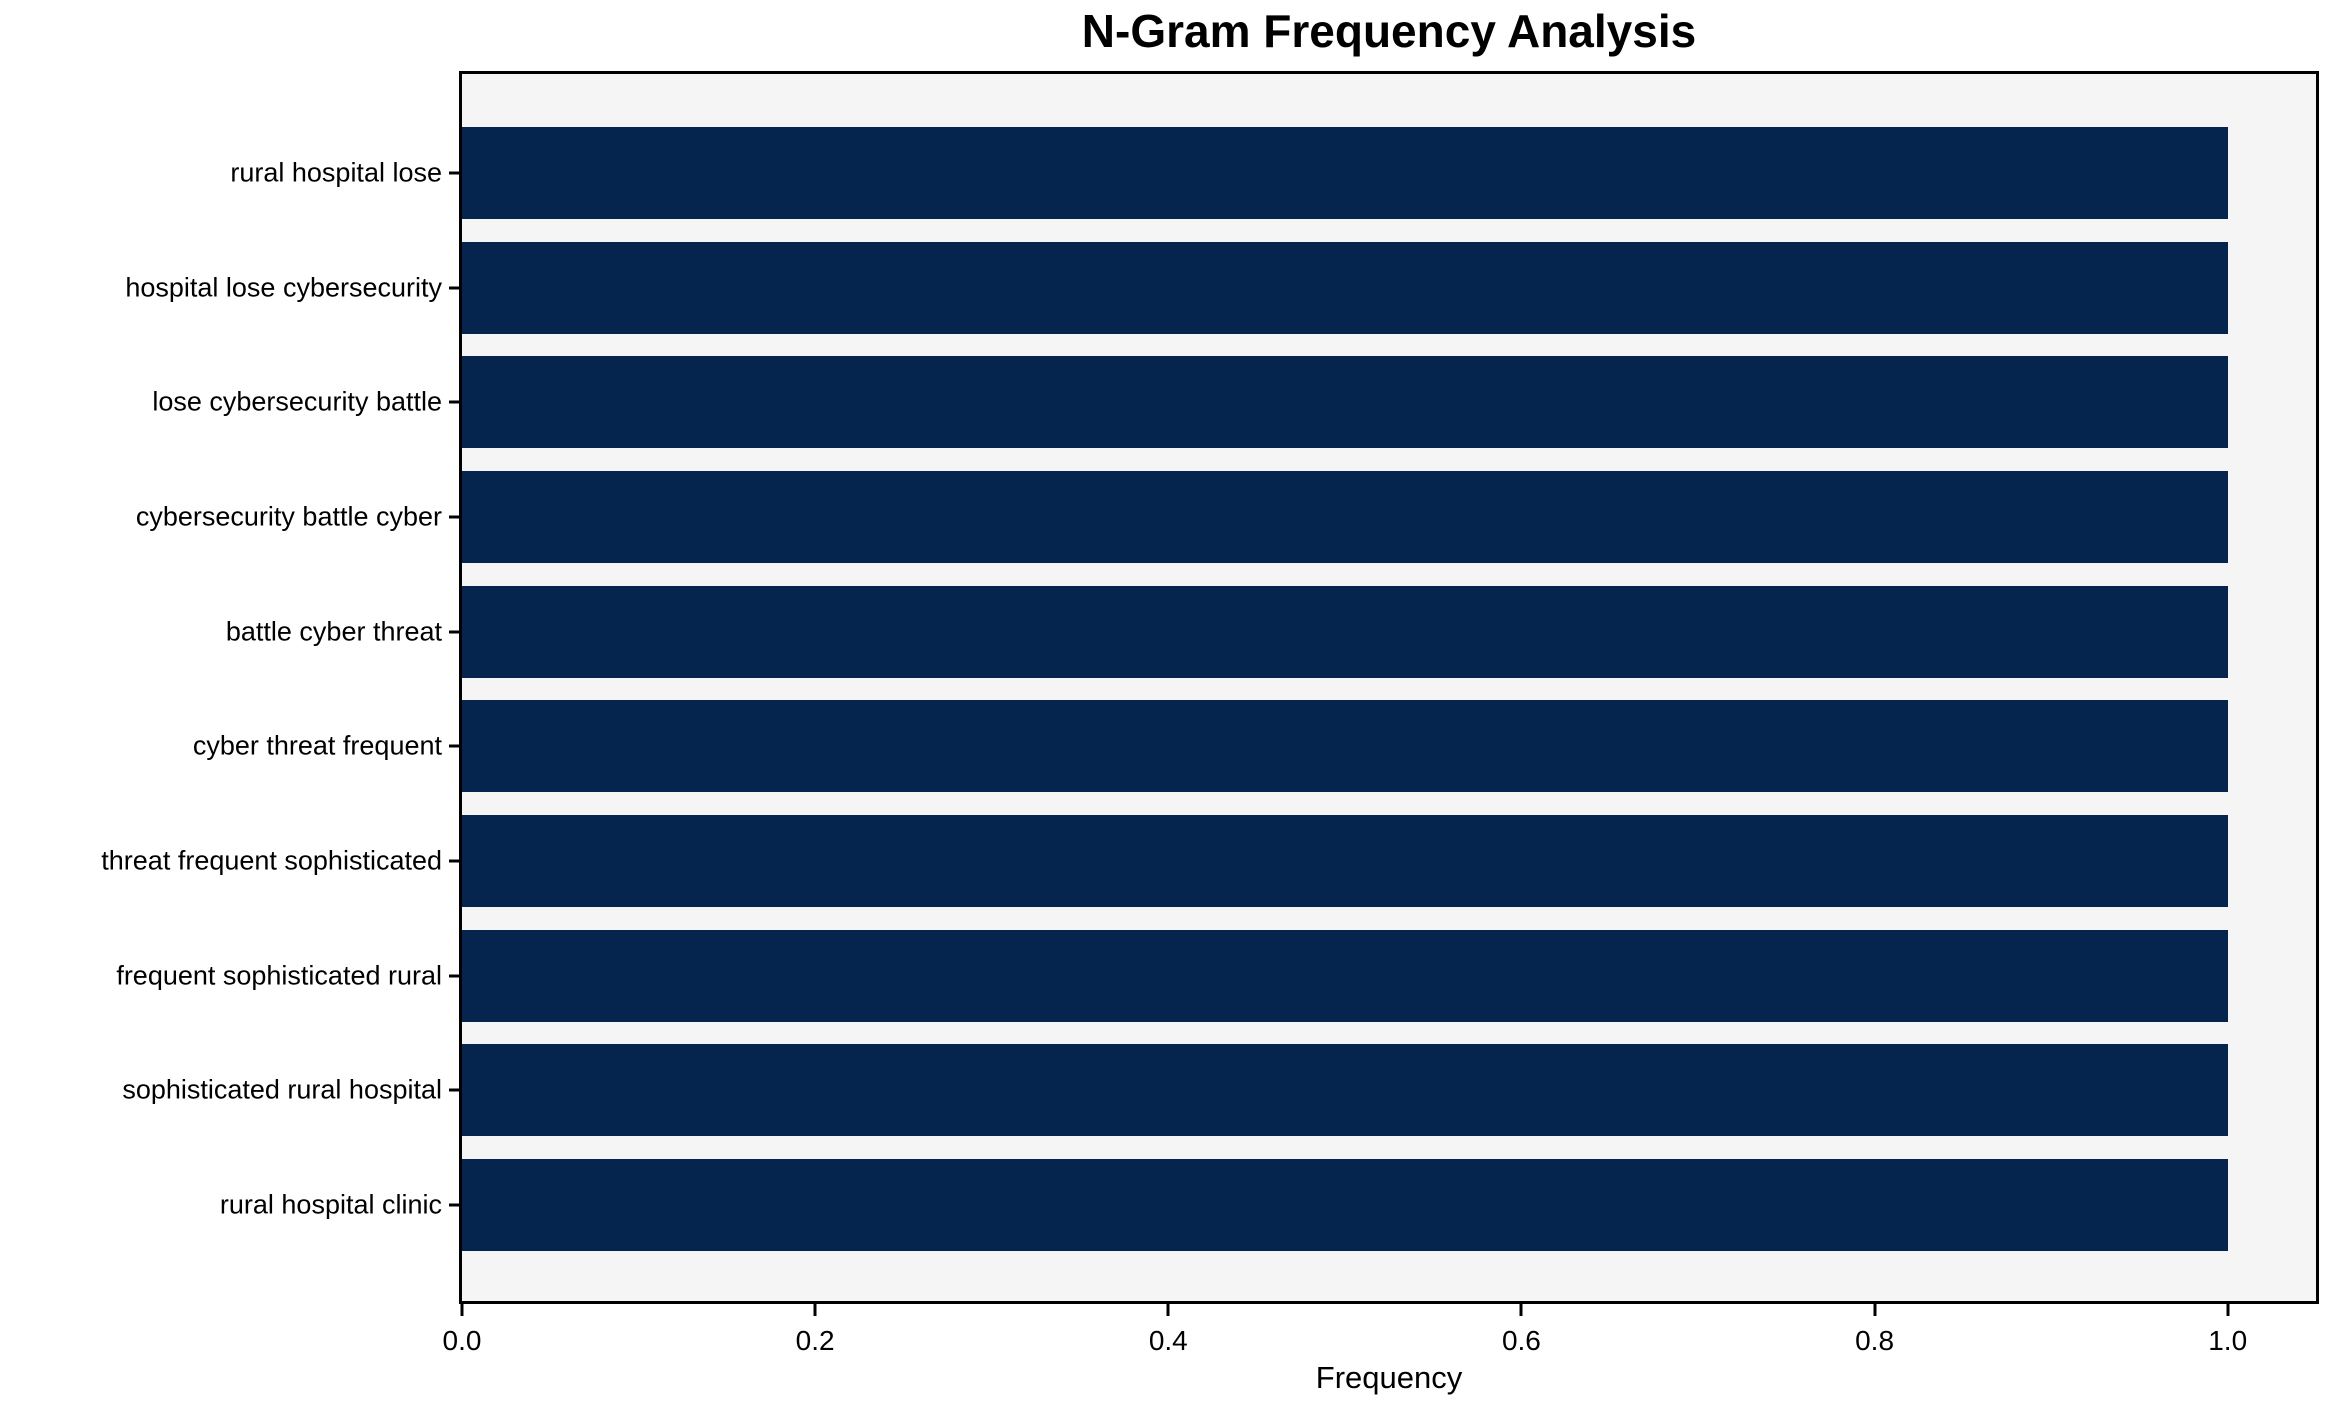 The image size is (2340, 1414). I want to click on chart-title: N-Gram Frequency Analysis, so click(1389, 31).